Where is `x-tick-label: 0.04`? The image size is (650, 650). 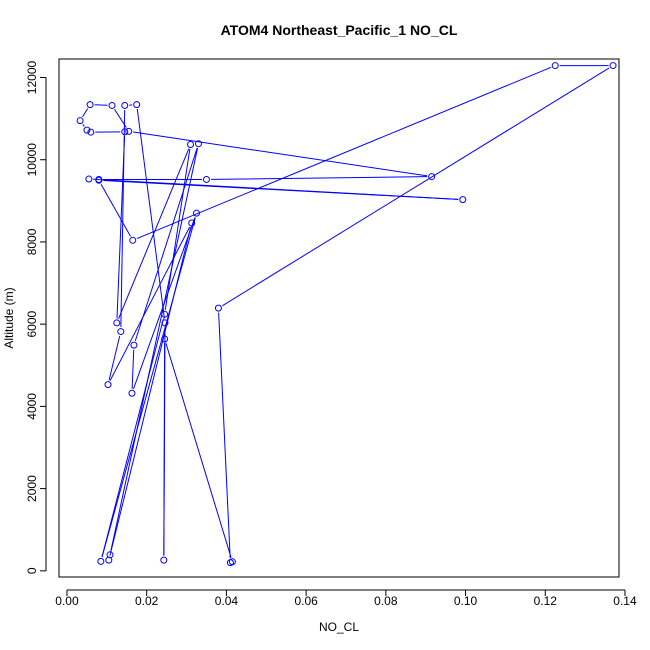
x-tick-label: 0.04 is located at coordinates (227, 601).